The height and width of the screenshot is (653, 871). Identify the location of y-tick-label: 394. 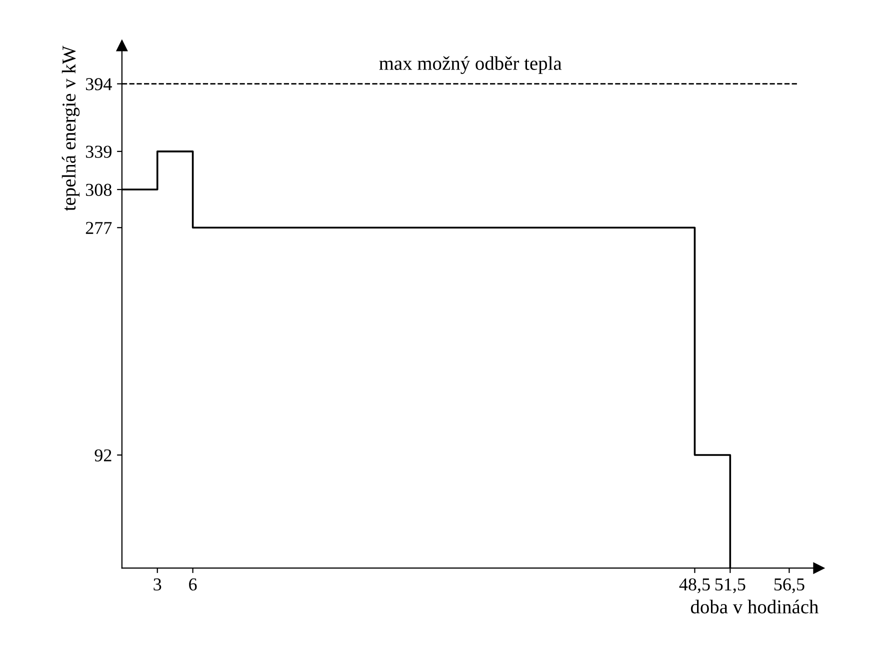
(99, 84).